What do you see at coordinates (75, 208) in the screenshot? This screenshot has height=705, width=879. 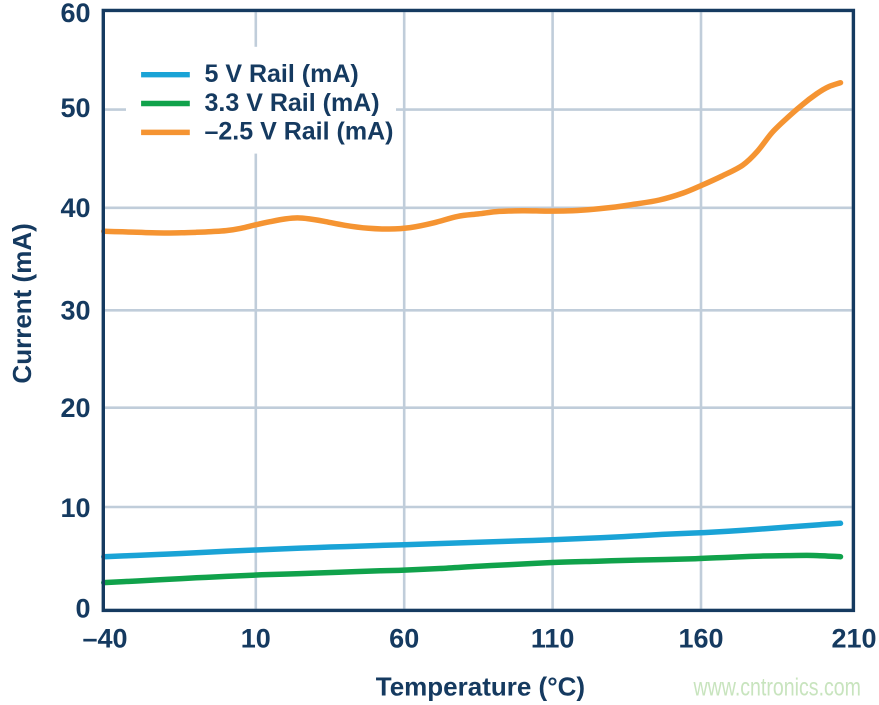 I see `svg-text: 40` at bounding box center [75, 208].